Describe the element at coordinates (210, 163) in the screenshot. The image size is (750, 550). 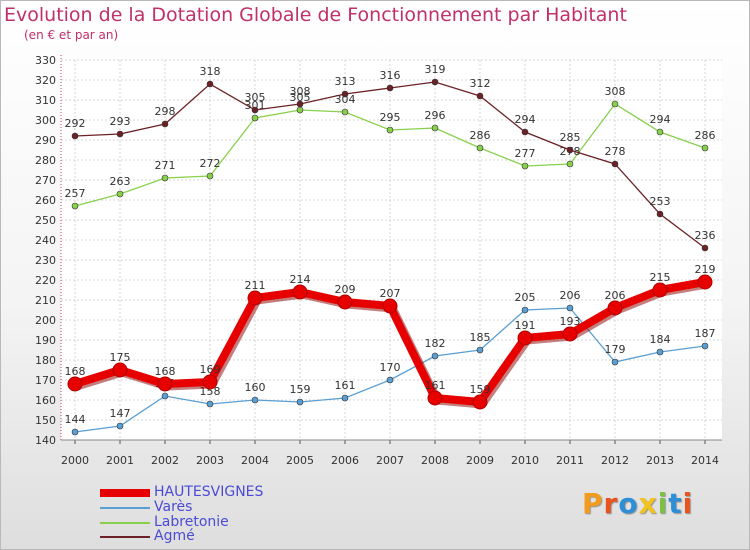
I see `data-label-labretonie: 272` at that location.